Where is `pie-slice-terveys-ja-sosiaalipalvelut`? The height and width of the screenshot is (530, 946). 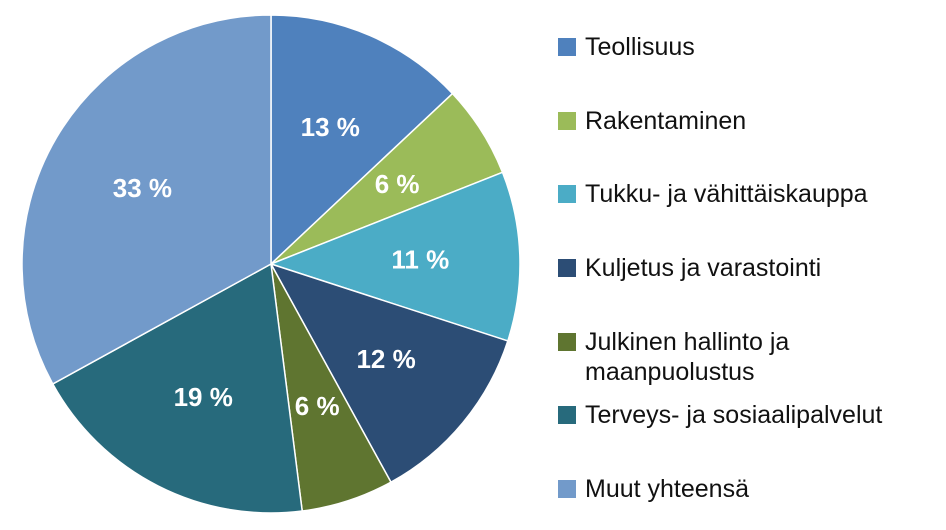 pie-slice-terveys-ja-sosiaalipalvelut is located at coordinates (177, 388).